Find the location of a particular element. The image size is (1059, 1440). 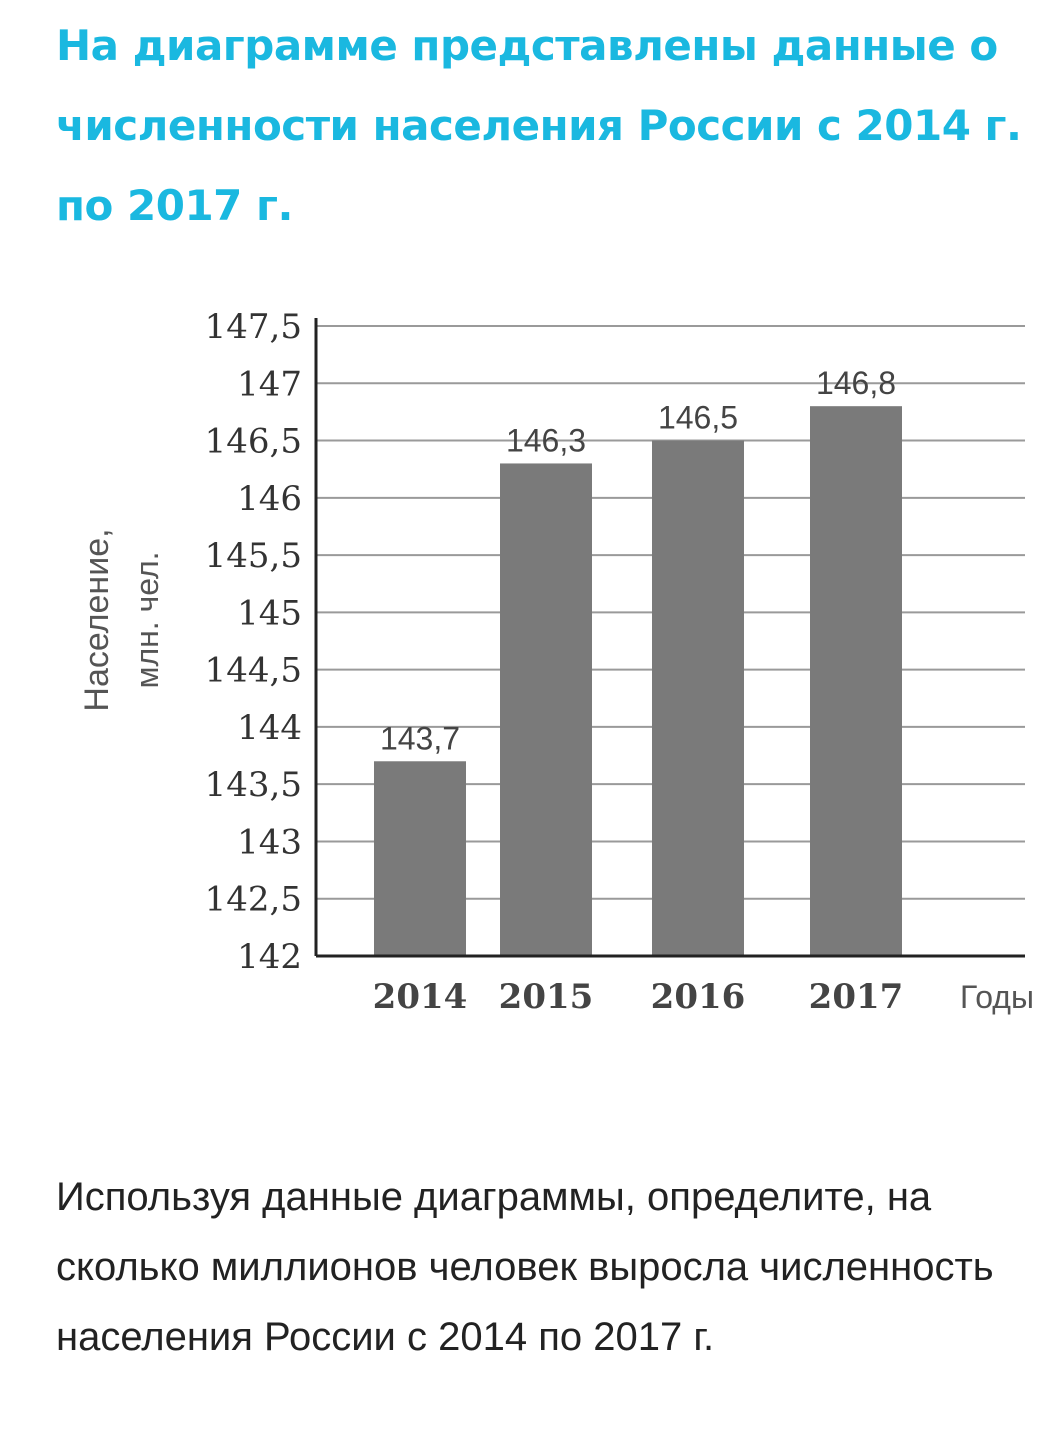

bar-value-label: 146,3 is located at coordinates (546, 440).